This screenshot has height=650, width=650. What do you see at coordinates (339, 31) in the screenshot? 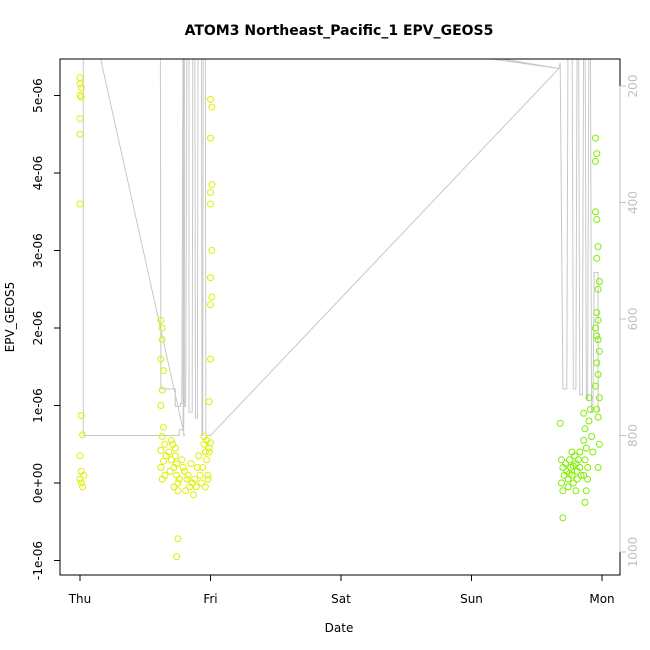
I see `chart-title: ATOM3 Northeast_Pacific_1 EPV_GEOS5` at bounding box center [339, 31].